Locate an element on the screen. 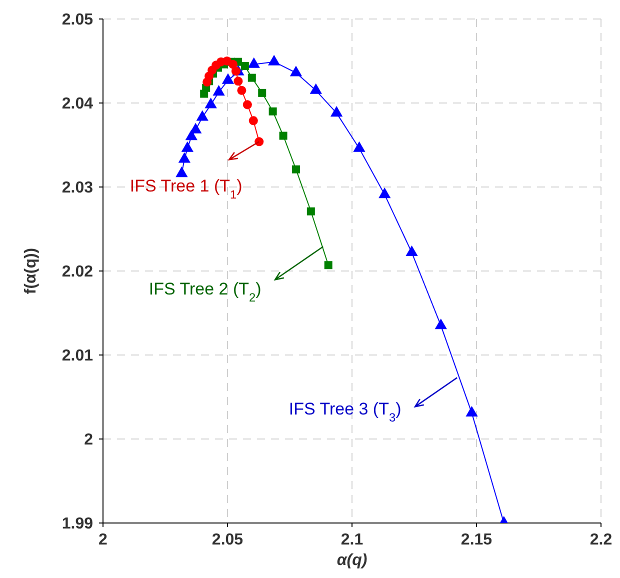 This screenshot has width=620, height=578. y-axis-title: f(α(q)) is located at coordinates (31, 271).